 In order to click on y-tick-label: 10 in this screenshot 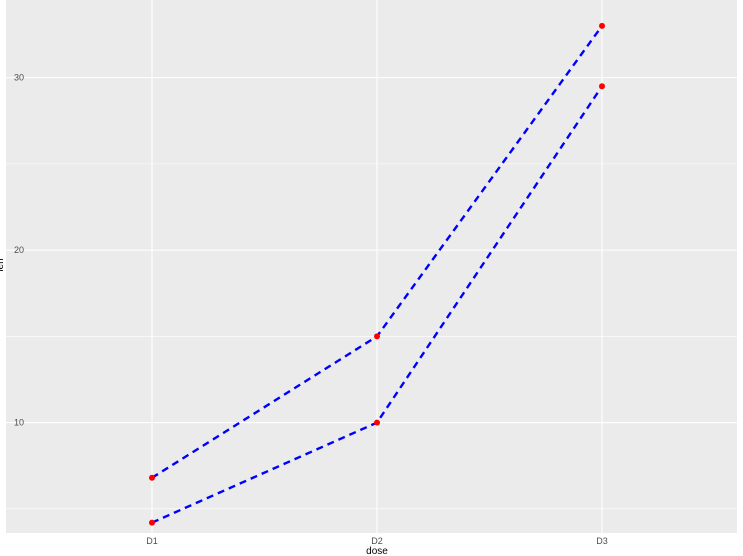, I will do `click(19, 423)`.